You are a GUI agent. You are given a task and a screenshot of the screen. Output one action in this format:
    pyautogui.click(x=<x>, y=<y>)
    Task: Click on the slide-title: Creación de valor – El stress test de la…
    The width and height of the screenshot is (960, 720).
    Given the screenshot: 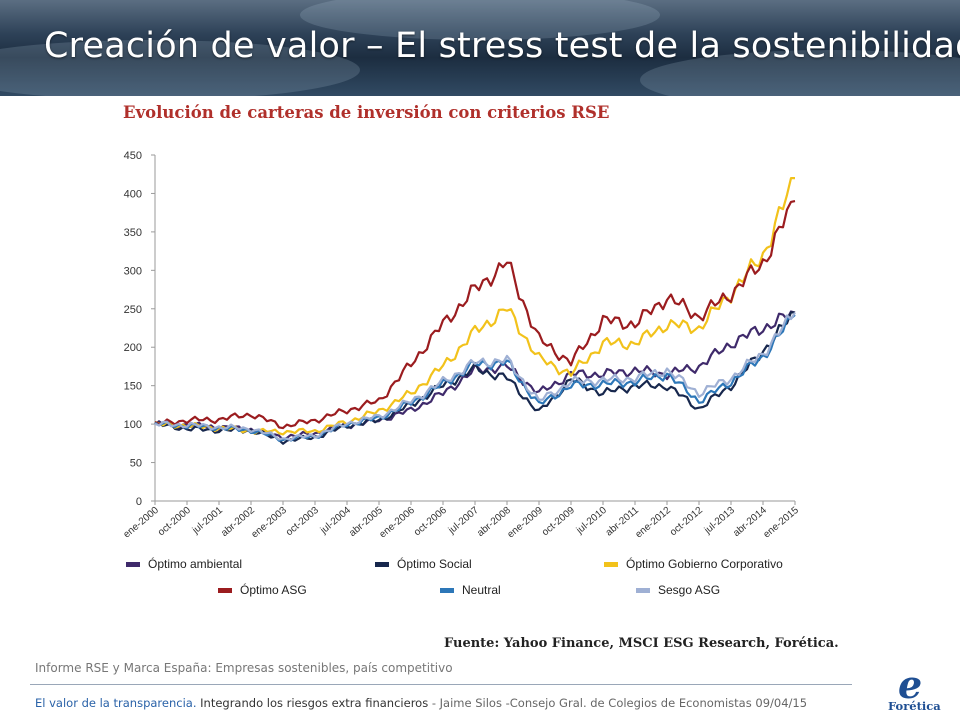 What is the action you would take?
    pyautogui.click(x=502, y=46)
    